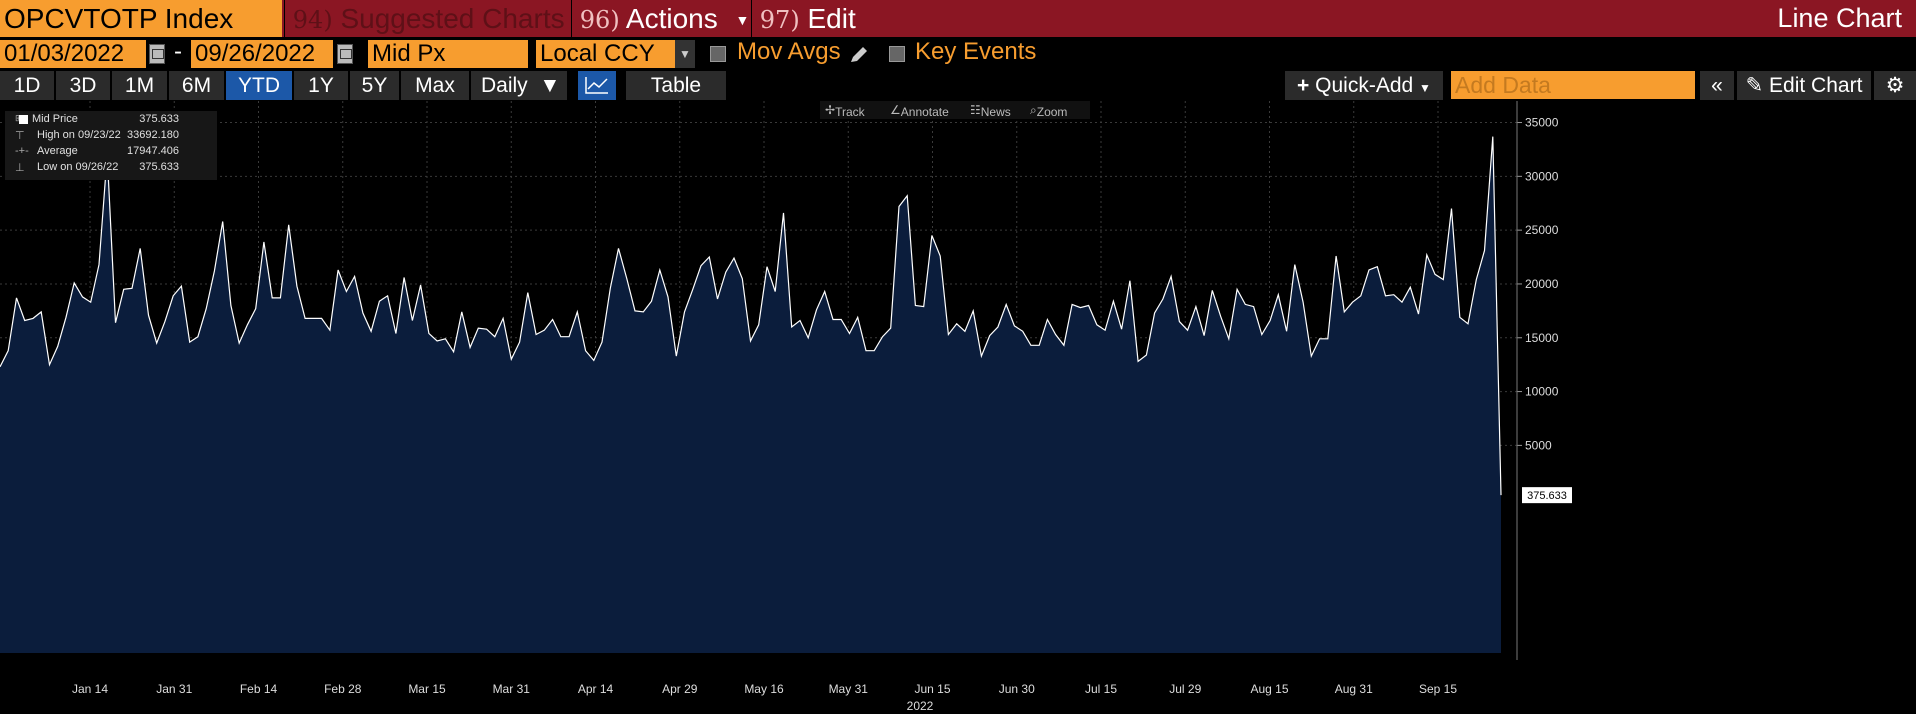  I want to click on key-events-checkbox, so click(897, 54).